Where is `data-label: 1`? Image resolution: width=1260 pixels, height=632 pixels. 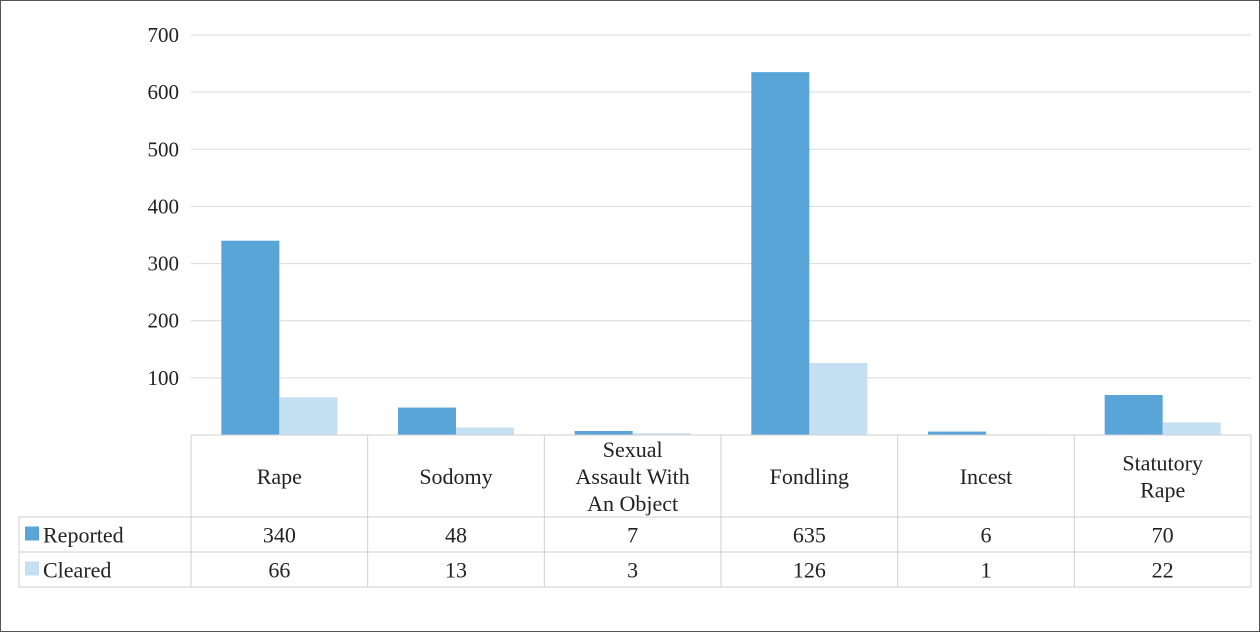
data-label: 1 is located at coordinates (986, 570).